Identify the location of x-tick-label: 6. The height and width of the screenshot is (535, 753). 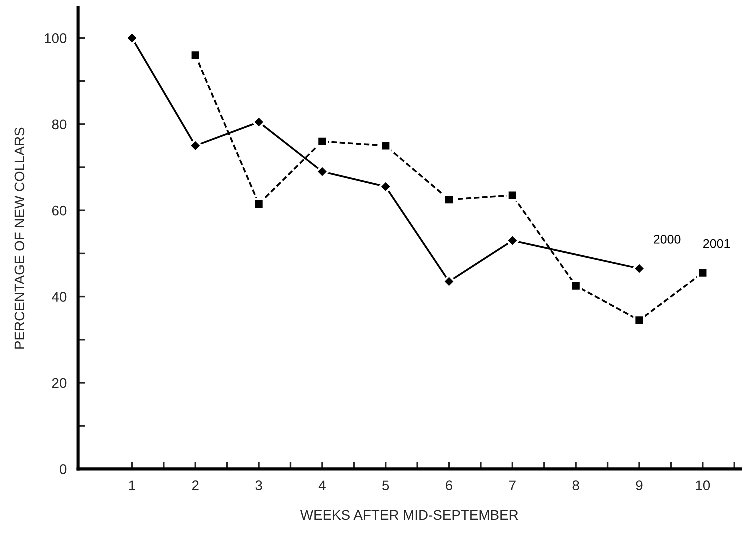
(449, 485).